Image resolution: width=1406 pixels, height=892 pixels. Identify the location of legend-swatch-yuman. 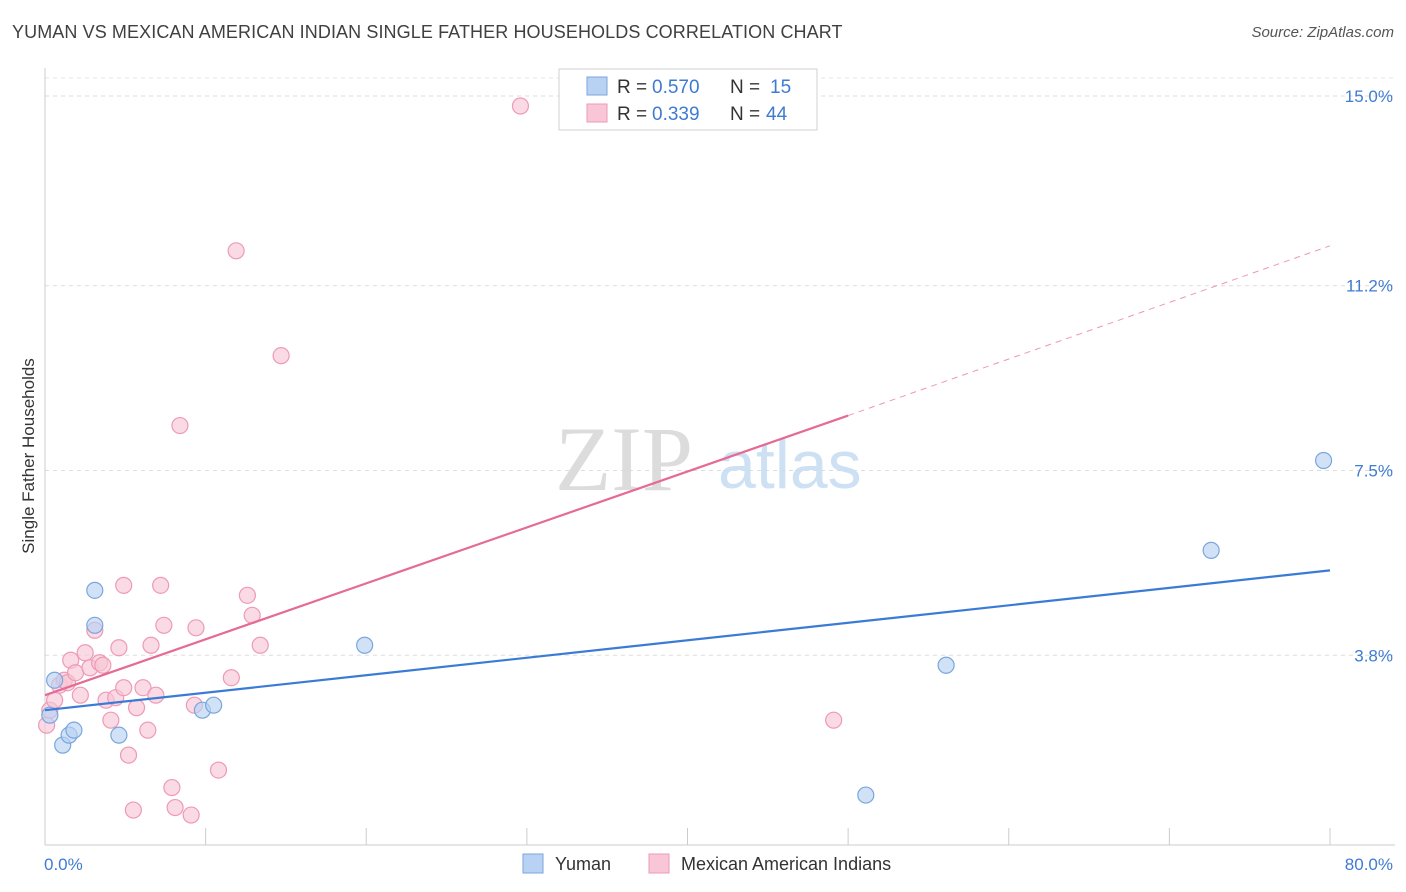
(597, 86).